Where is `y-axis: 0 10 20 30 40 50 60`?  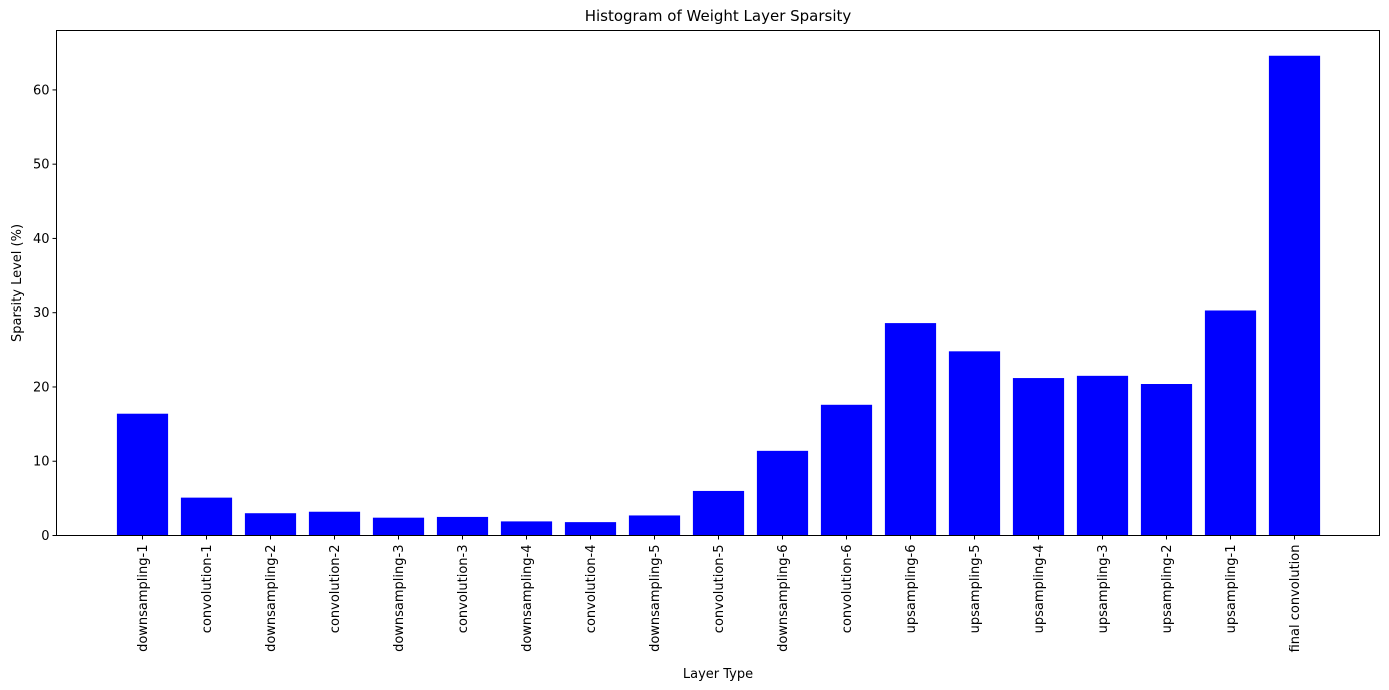 y-axis: 0 10 20 30 40 50 60 is located at coordinates (45, 313).